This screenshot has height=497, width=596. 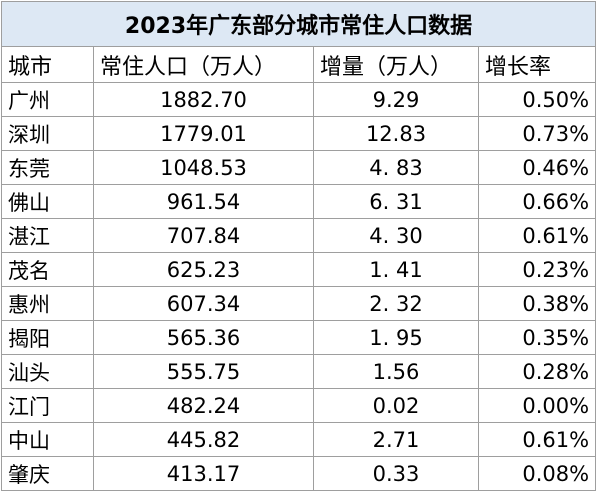 I want to click on cell: 607.34, so click(x=203, y=303).